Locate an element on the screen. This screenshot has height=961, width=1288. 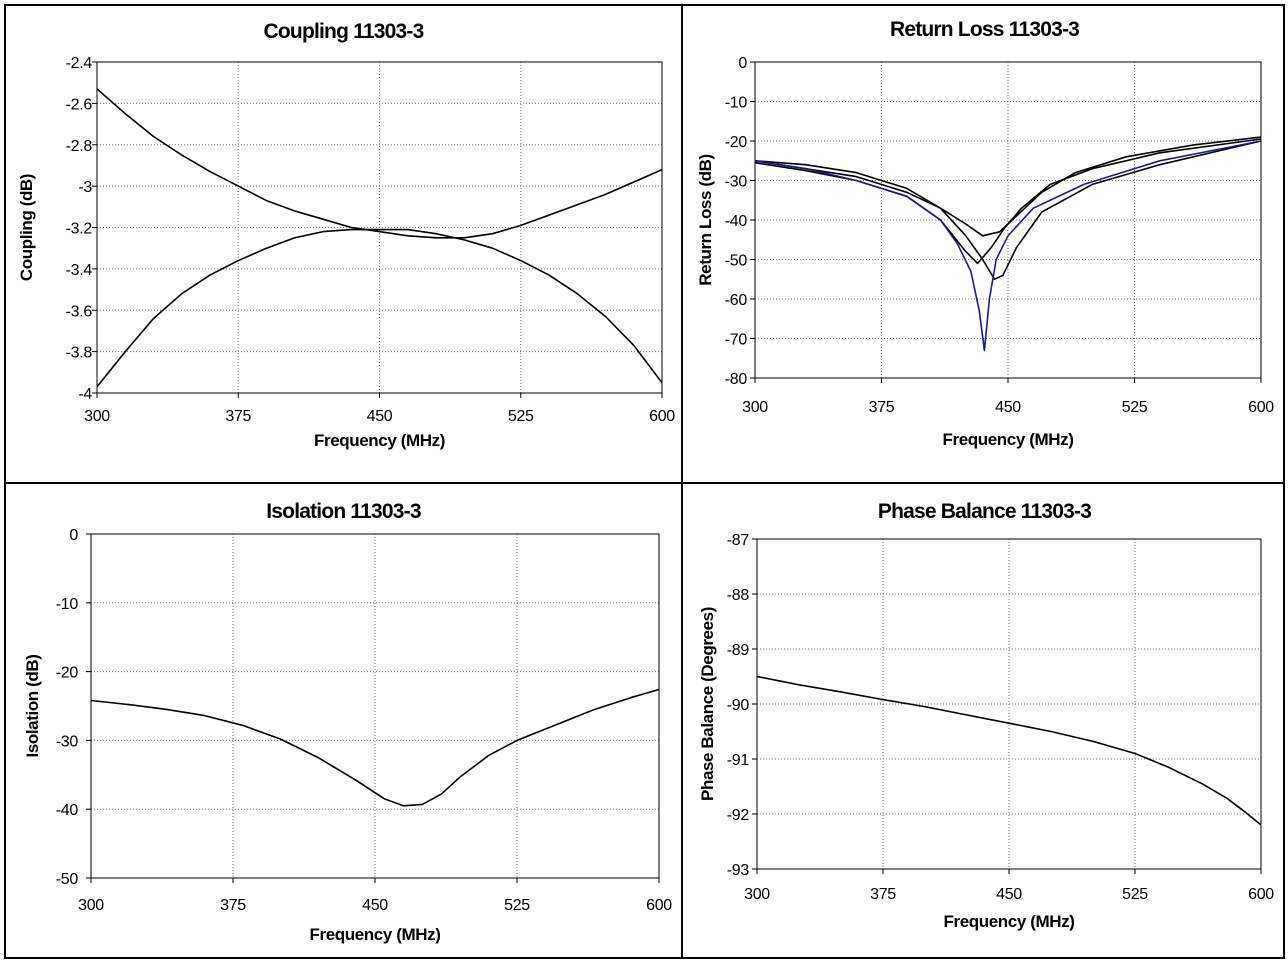
panel-divider-horizontal is located at coordinates (644, 483).